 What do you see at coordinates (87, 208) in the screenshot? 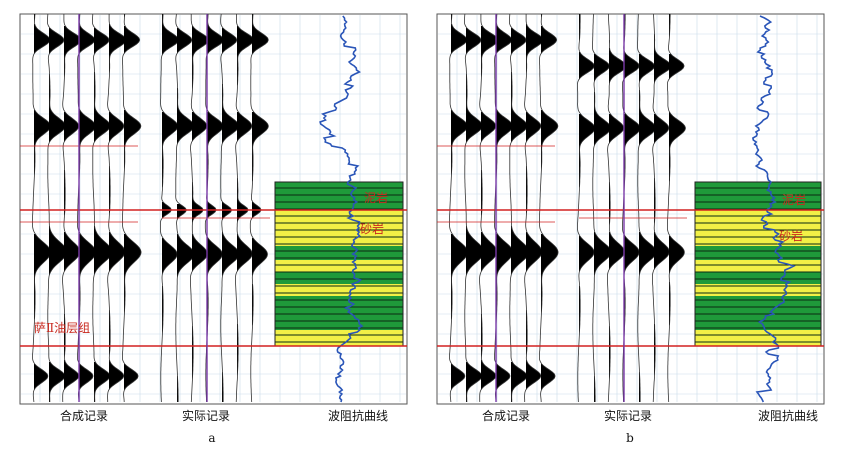
I see `panel-a-synthetic-traces` at bounding box center [87, 208].